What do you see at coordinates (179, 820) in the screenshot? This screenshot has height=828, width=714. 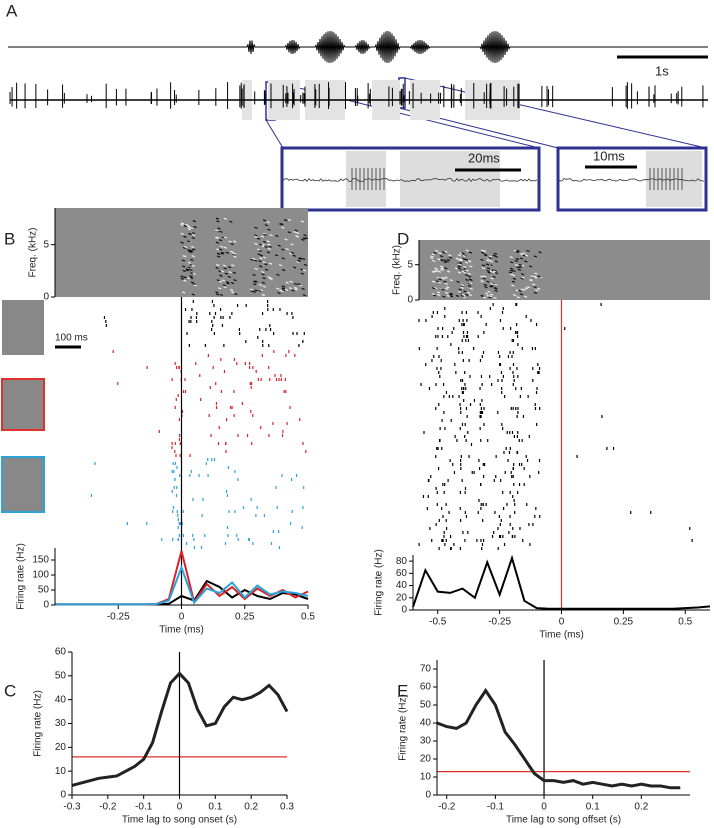 I see `x-axis-label: Time lag to song onset (s)` at bounding box center [179, 820].